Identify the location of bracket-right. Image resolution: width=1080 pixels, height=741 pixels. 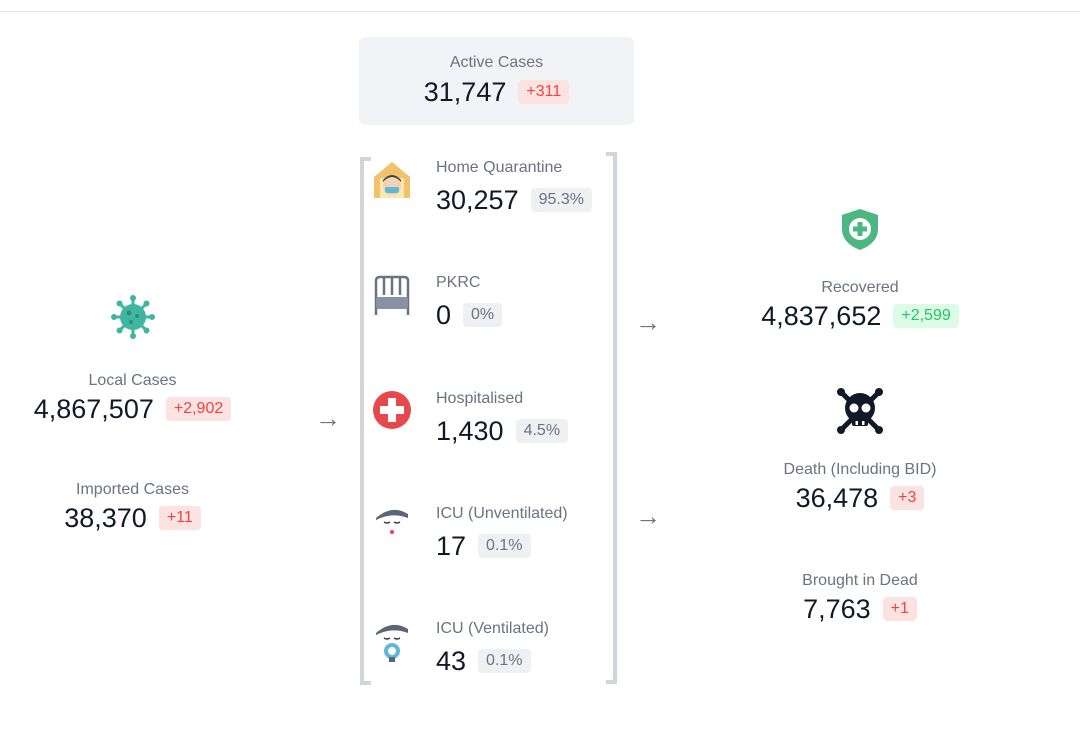
(611, 418).